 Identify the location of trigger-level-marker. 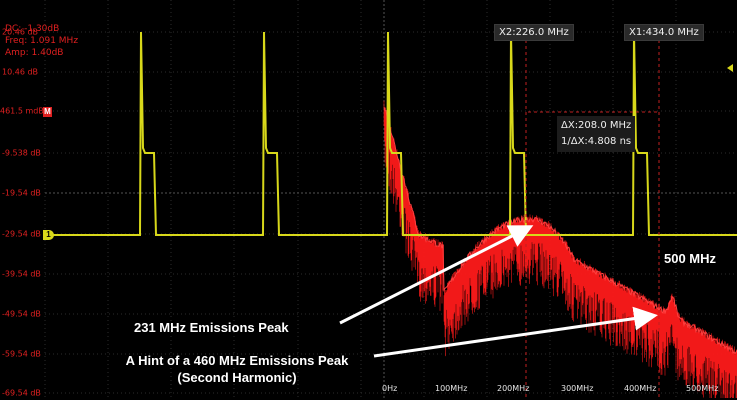
(730, 68).